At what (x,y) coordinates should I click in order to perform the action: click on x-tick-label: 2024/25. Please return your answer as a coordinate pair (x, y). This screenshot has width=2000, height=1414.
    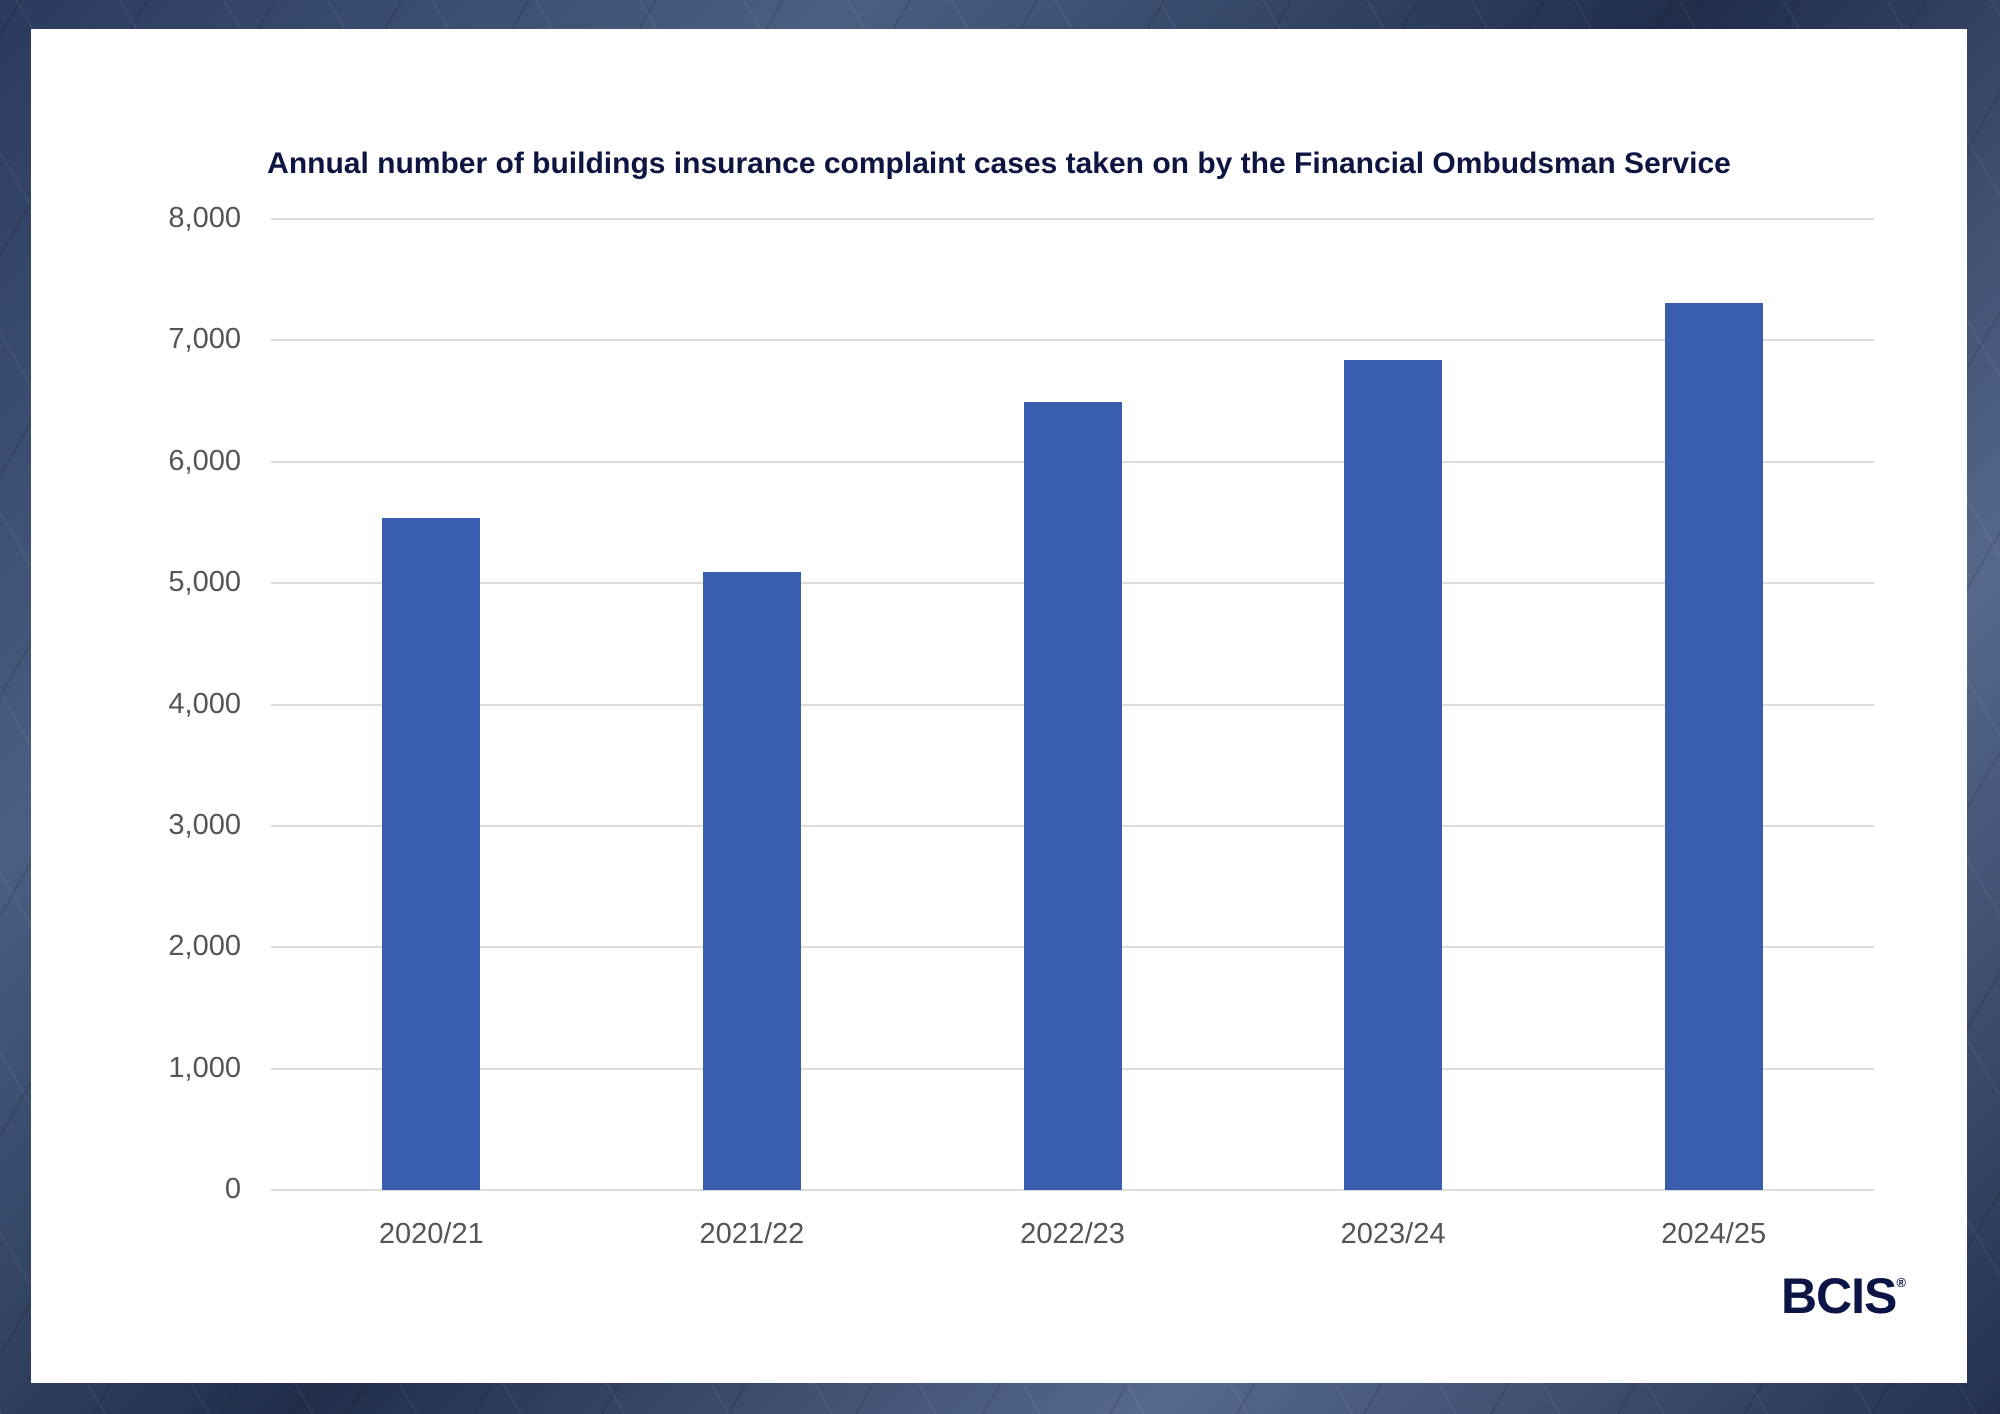
    Looking at the image, I should click on (1714, 1234).